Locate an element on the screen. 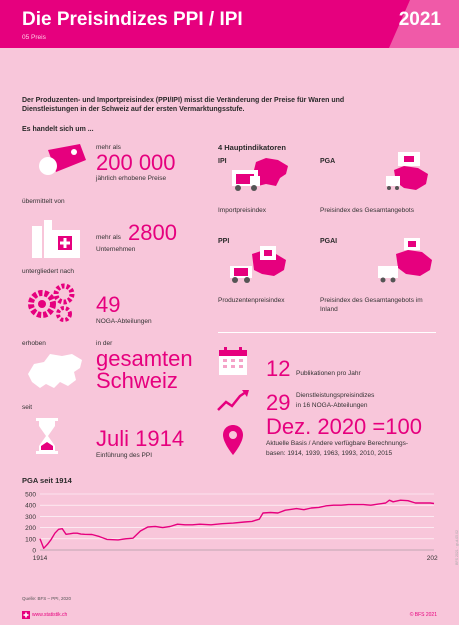  header-bar: Die Preisindizes PPI / IPI 05 Preis 2021 is located at coordinates (229, 24).